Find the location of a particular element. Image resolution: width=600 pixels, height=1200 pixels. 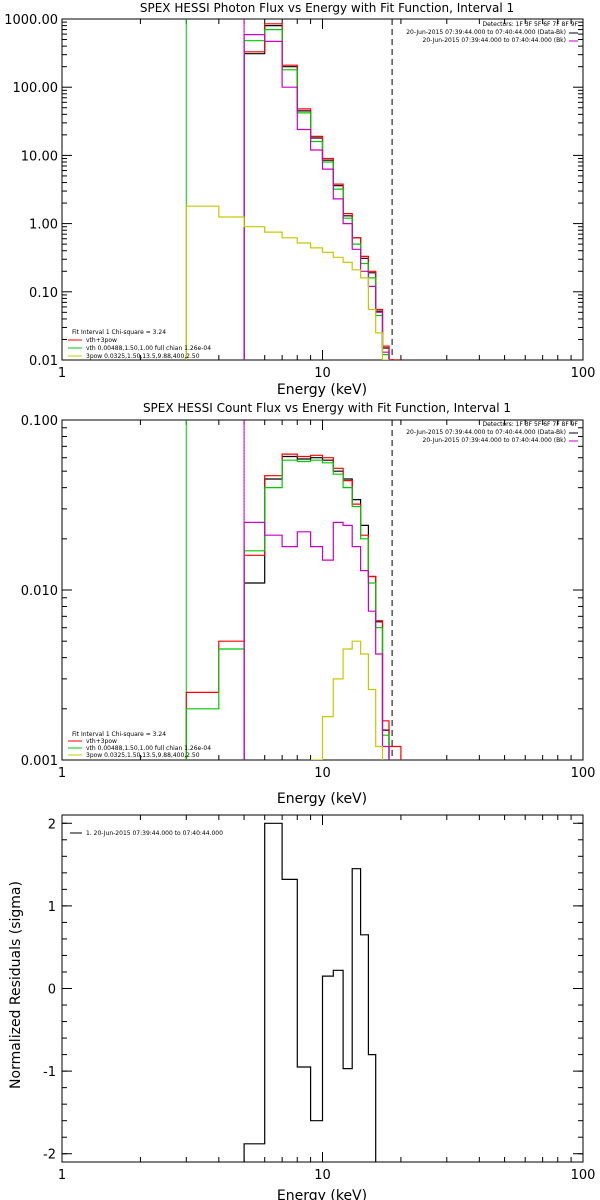

y-tick-label: 0.010 is located at coordinates (39, 591).